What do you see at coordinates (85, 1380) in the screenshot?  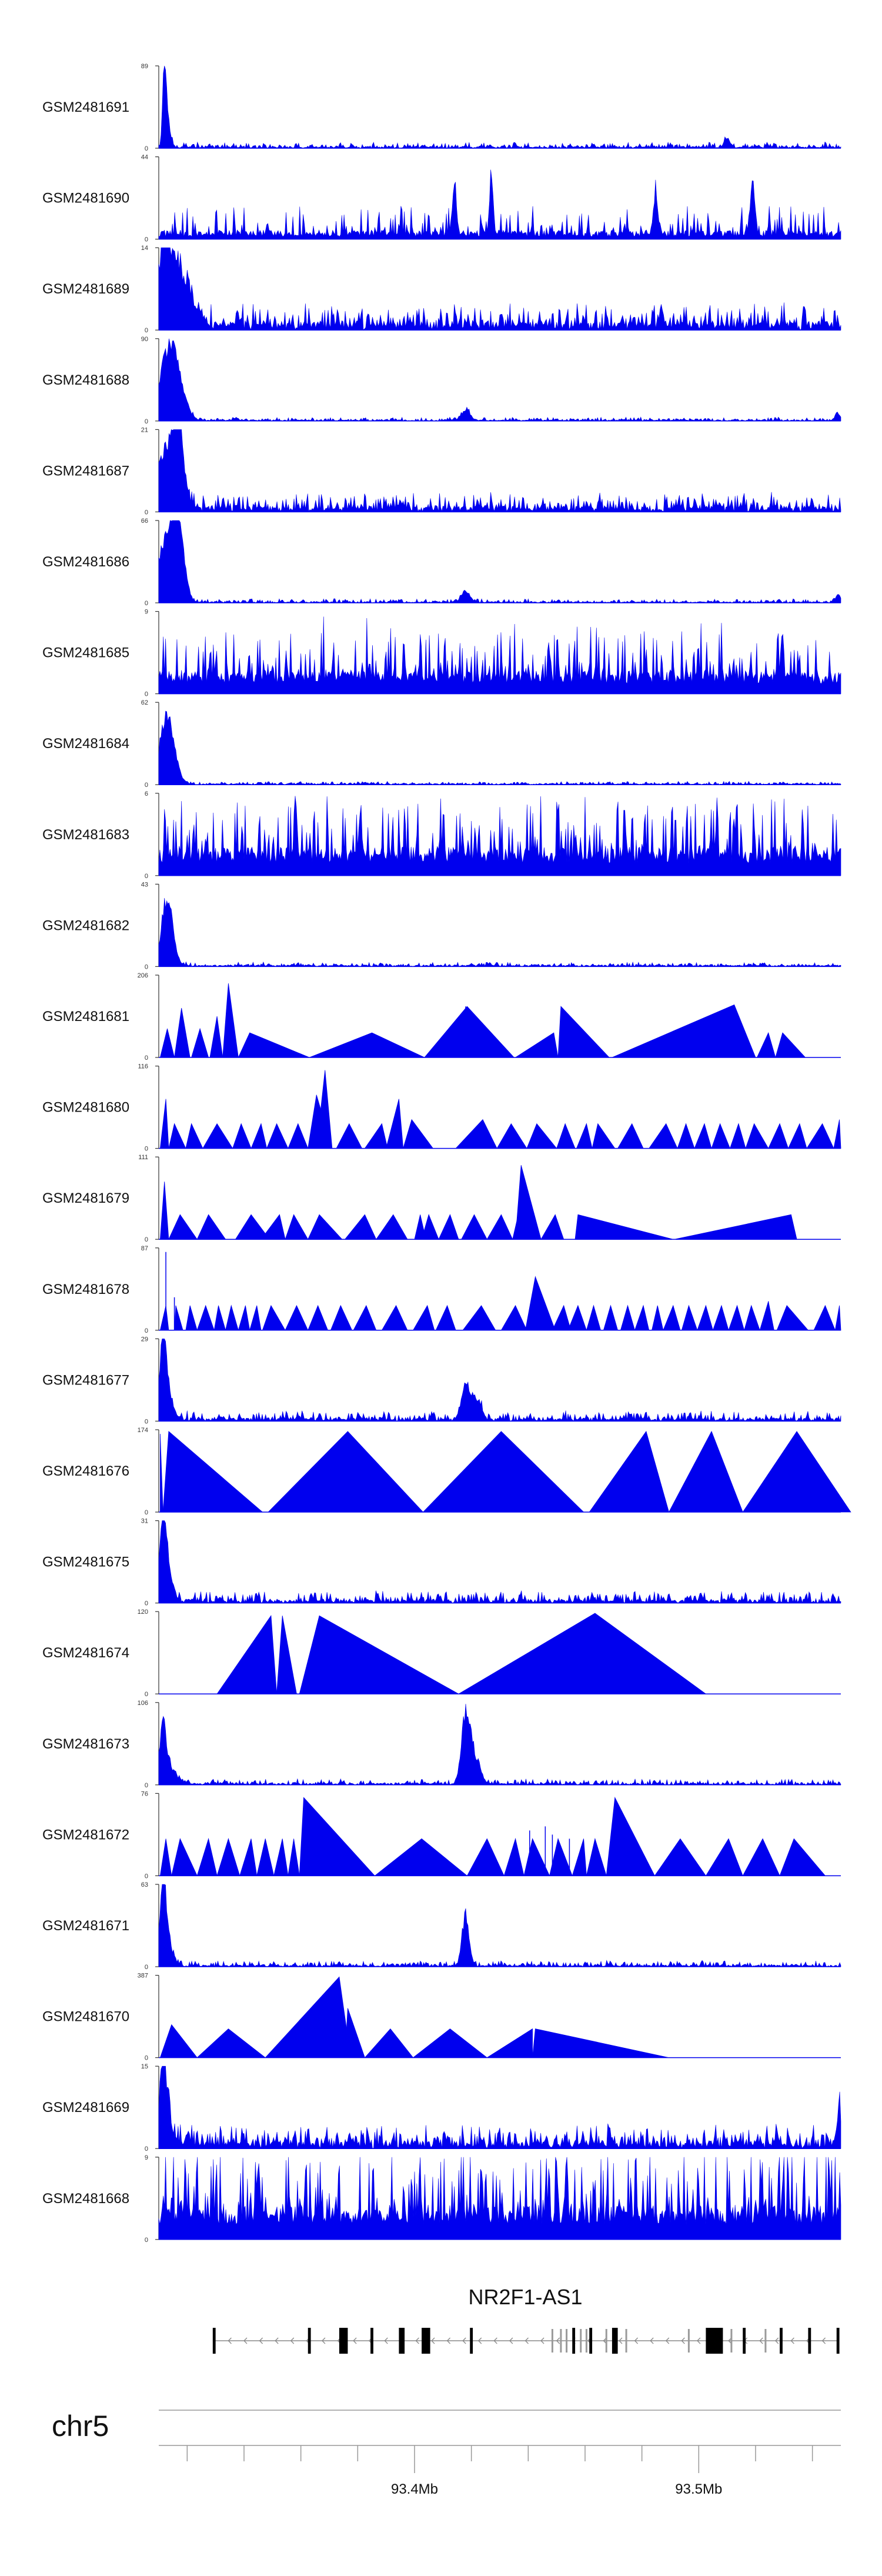 I see `track-label: GSM2481677` at bounding box center [85, 1380].